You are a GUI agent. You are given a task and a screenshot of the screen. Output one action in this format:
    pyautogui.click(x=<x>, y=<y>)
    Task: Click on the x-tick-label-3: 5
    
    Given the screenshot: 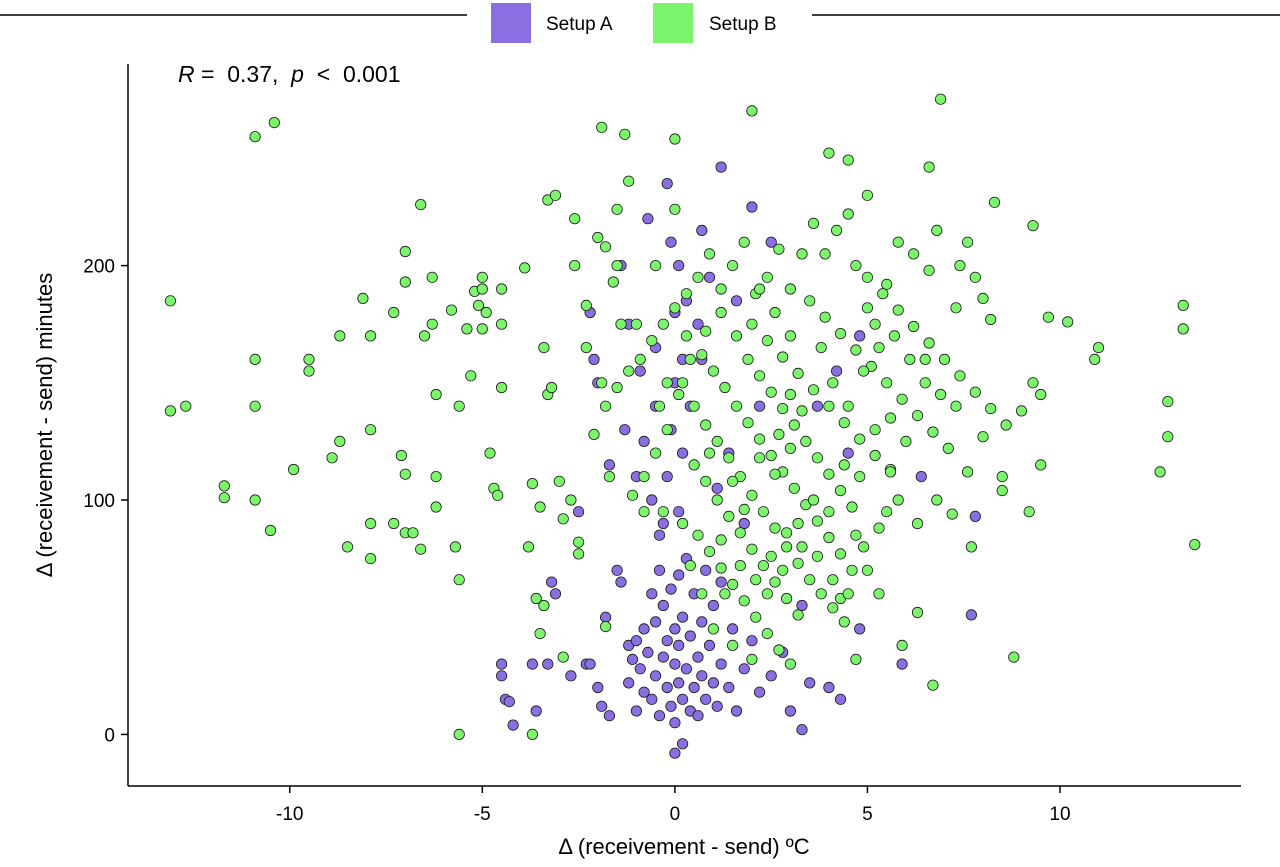 What is the action you would take?
    pyautogui.click(x=867, y=814)
    